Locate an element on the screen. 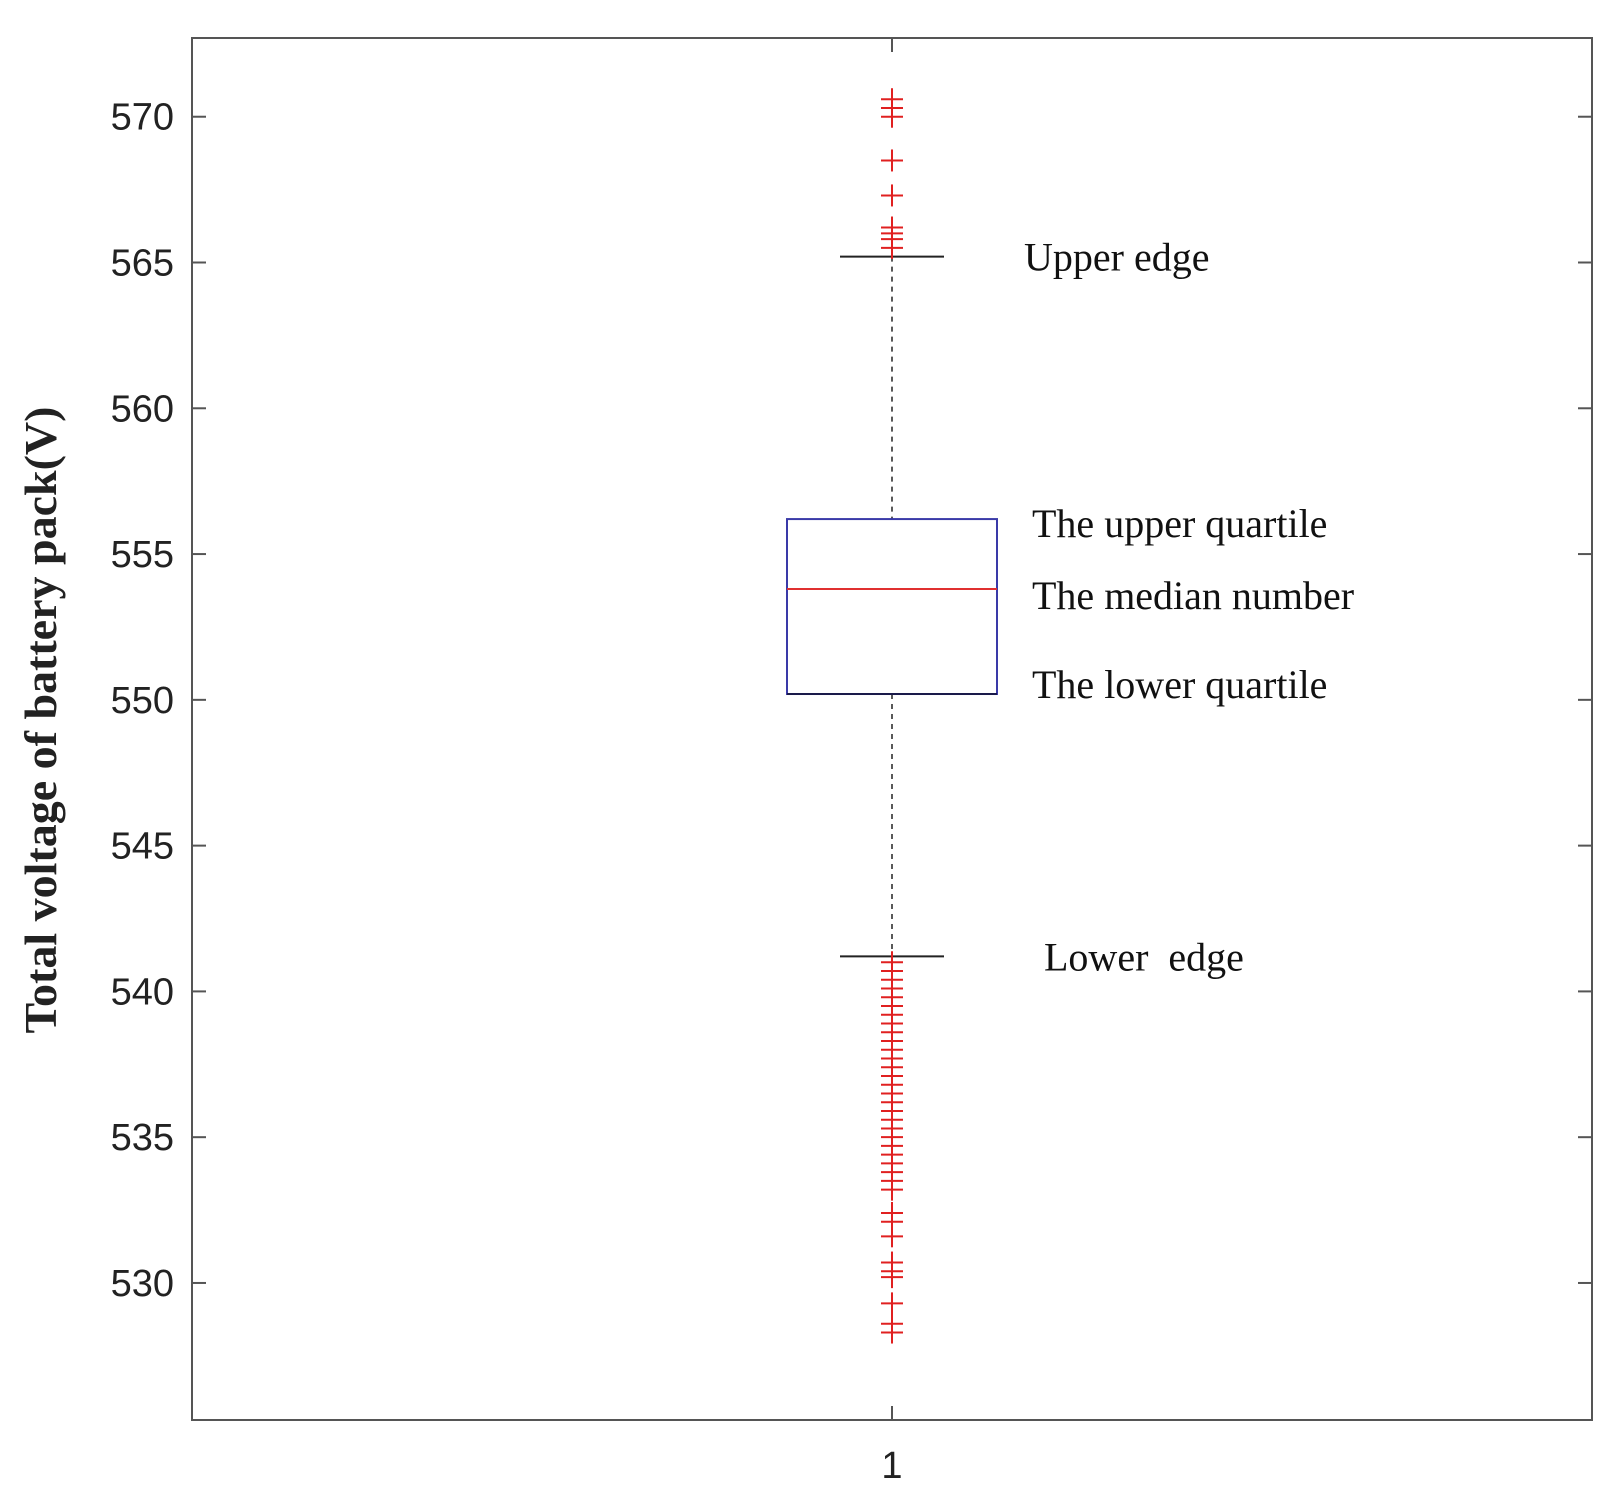  annotation-label: The median number is located at coordinates (1193, 595).